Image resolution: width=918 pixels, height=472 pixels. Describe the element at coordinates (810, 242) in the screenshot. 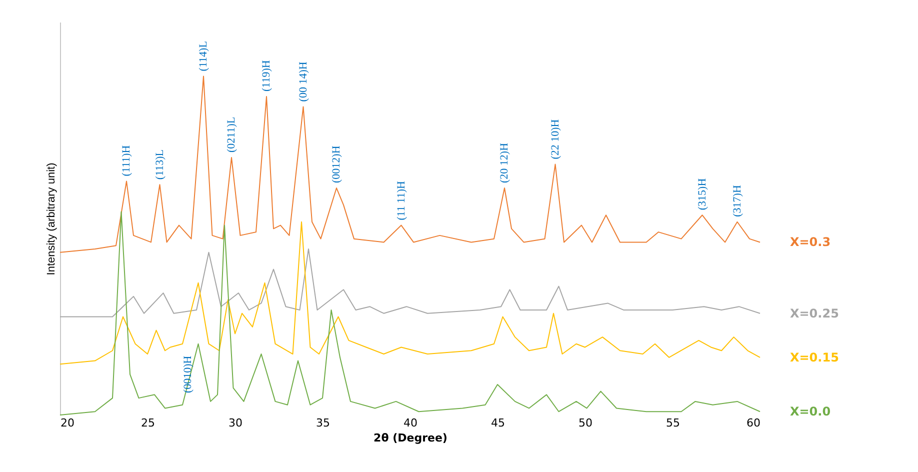

I see `text: X=0.3` at that location.